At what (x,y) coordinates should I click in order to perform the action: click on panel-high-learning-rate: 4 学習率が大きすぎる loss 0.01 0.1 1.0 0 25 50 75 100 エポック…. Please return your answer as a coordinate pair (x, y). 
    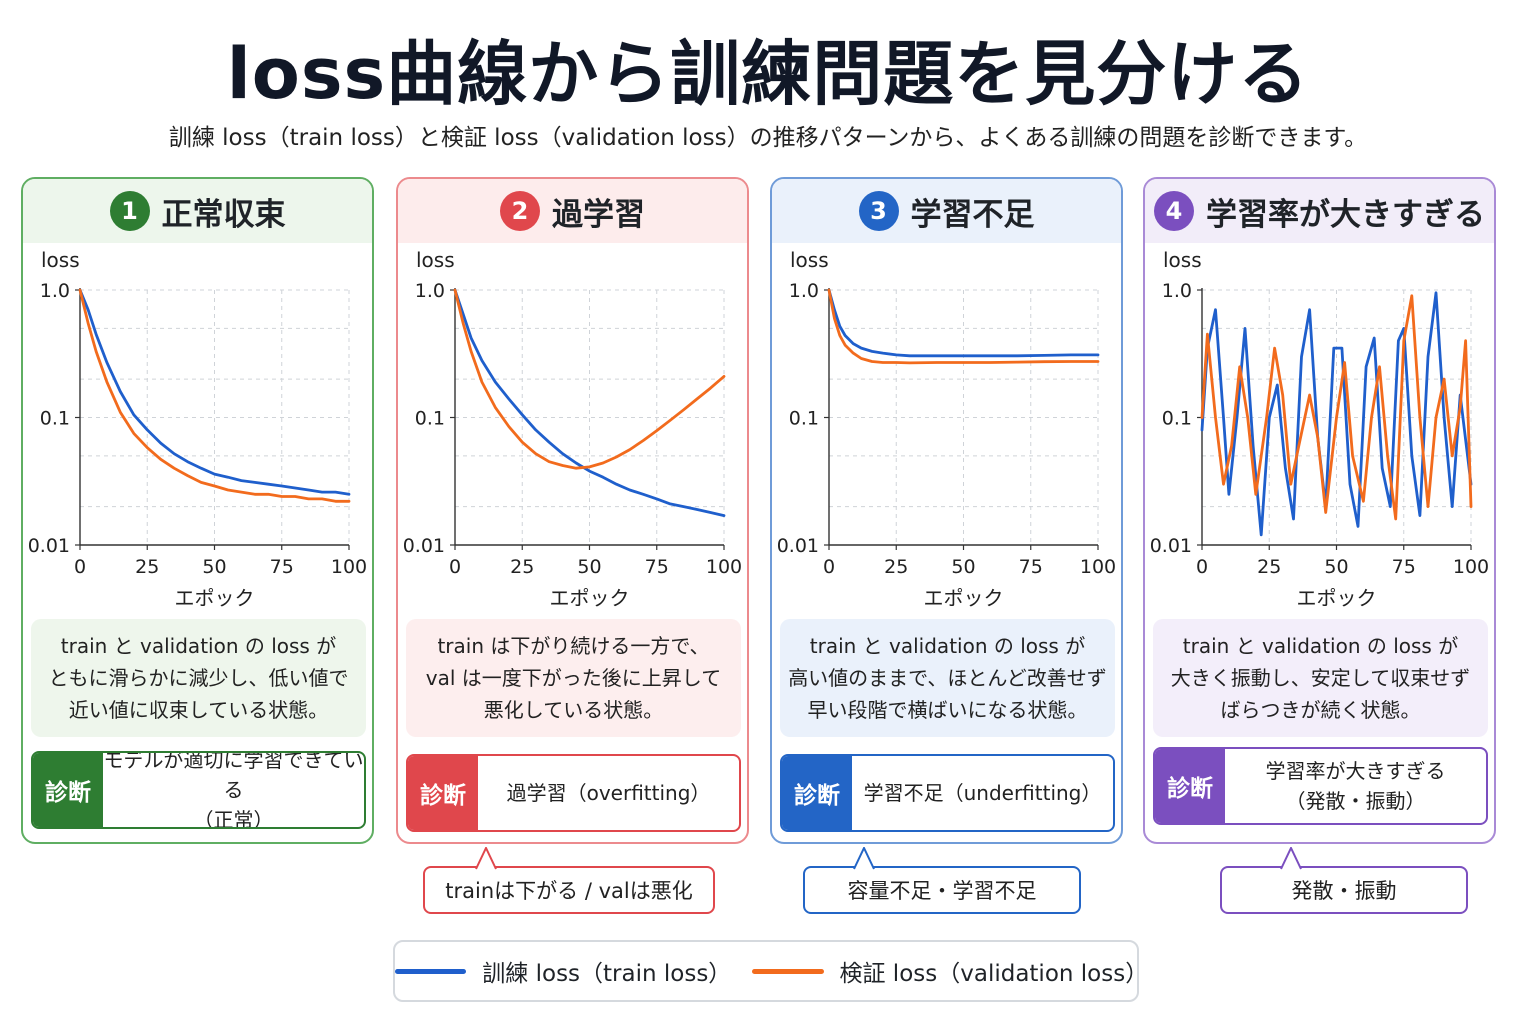
    Looking at the image, I should click on (1319, 510).